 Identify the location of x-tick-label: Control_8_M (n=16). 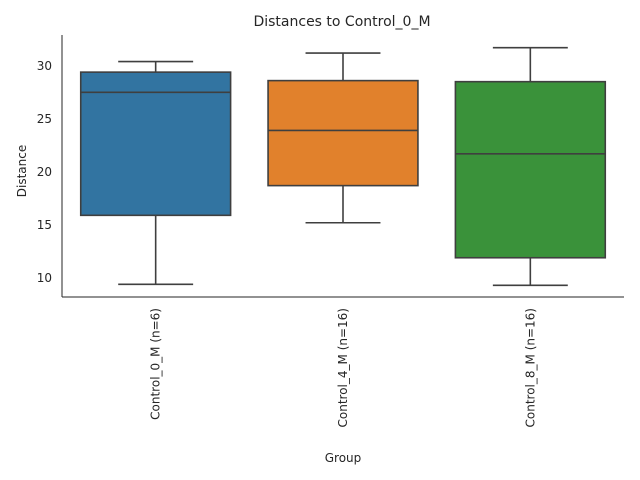
(530, 367).